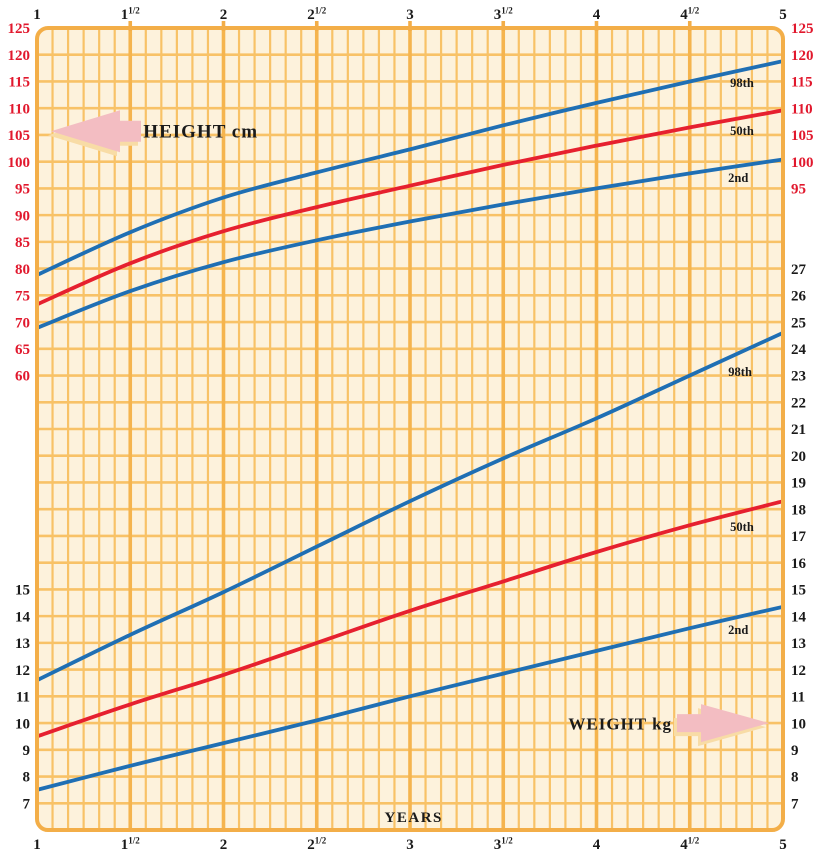 This screenshot has width=837, height=860. What do you see at coordinates (200, 132) in the screenshot?
I see `height-arrow-label: HEIGHT cm` at bounding box center [200, 132].